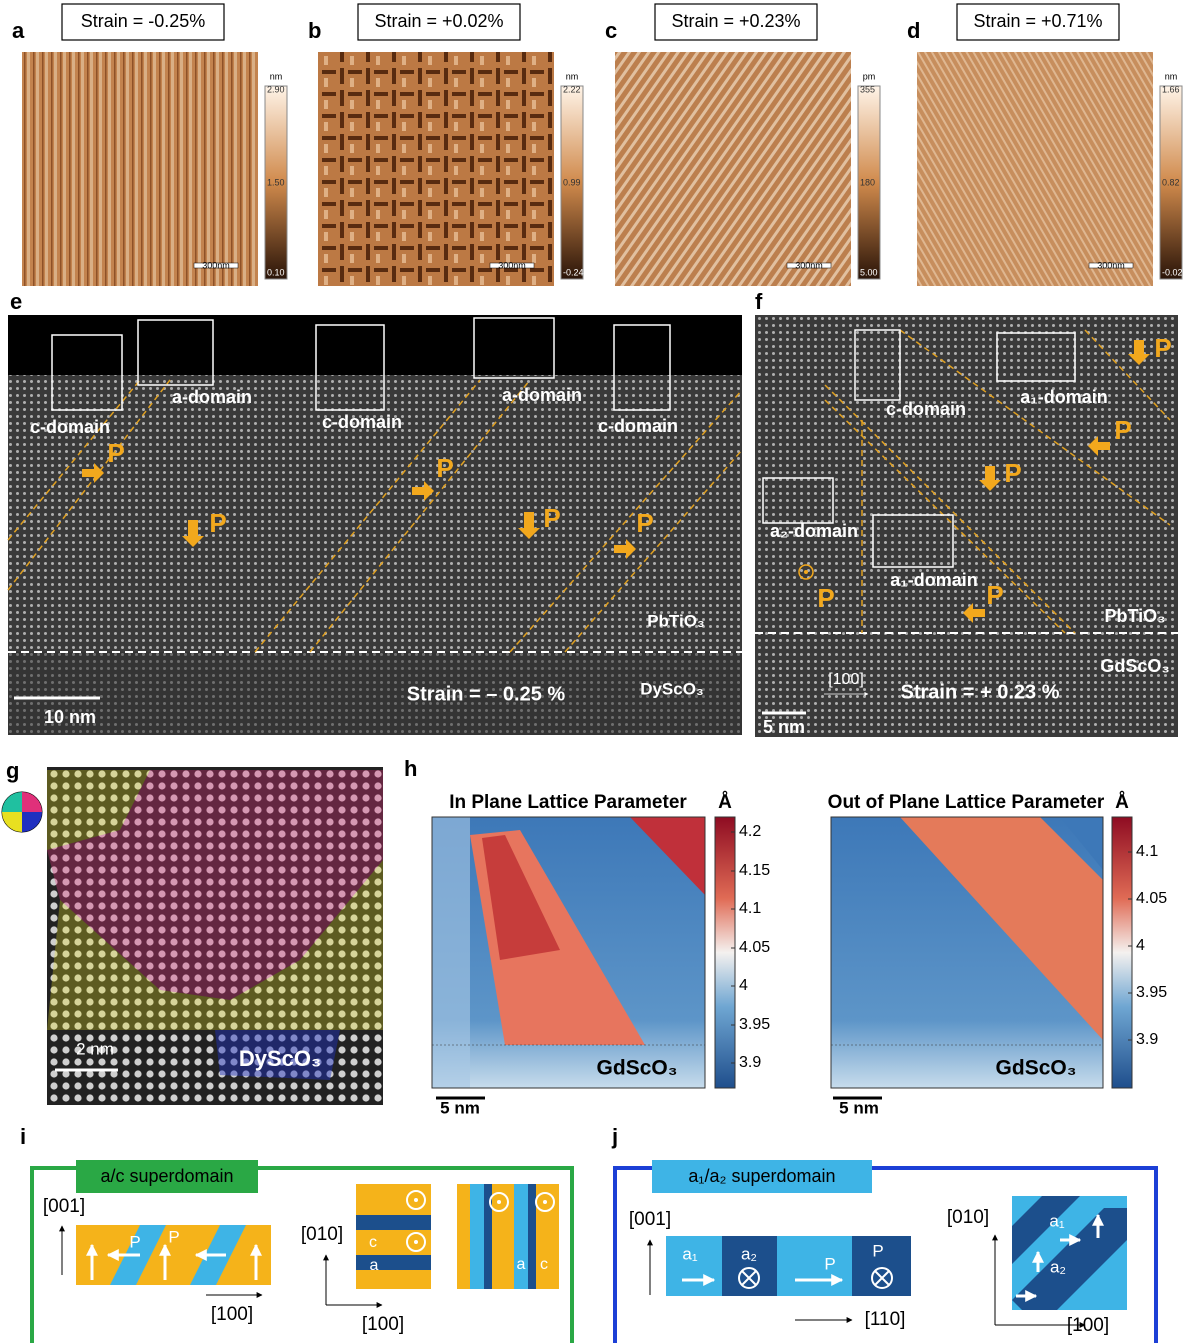 The width and height of the screenshot is (1188, 1343). What do you see at coordinates (672, 688) in the screenshot?
I see `label: DyScO₃` at bounding box center [672, 688].